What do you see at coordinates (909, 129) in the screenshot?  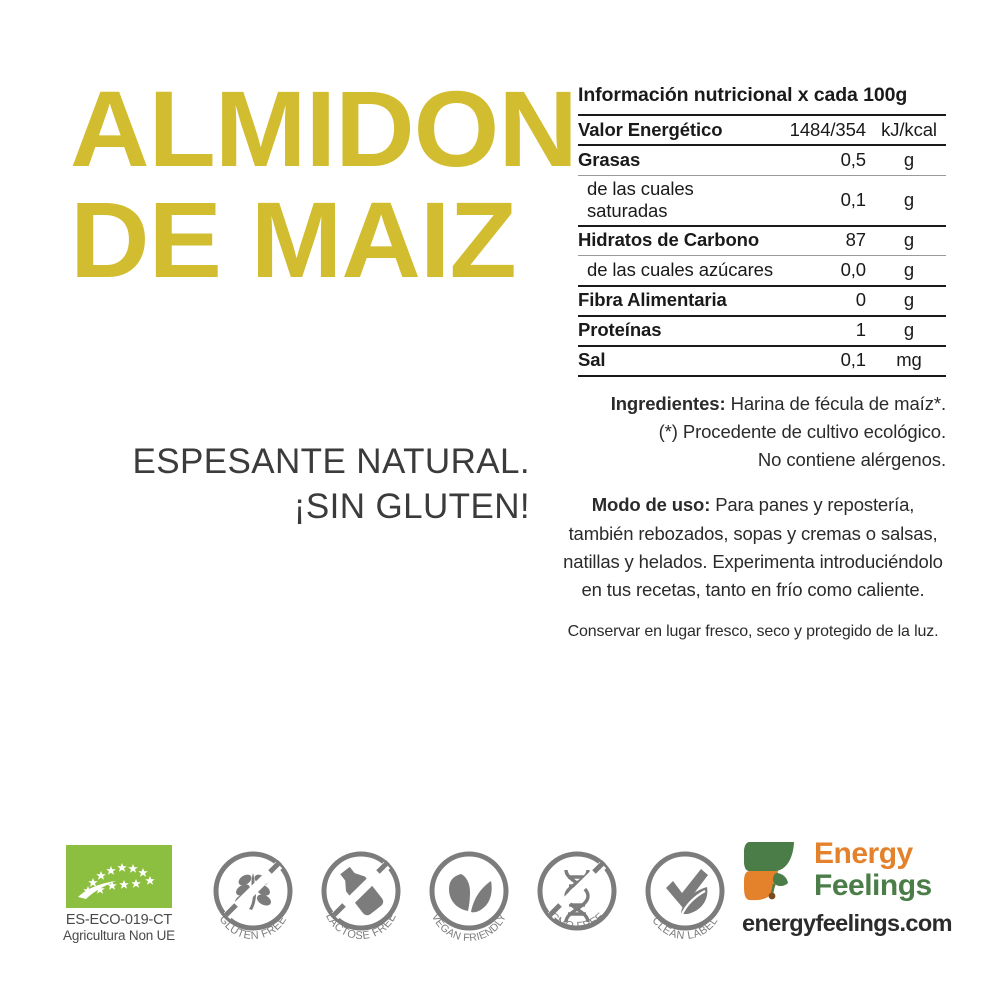 I see `nutrient-unit: kJ/kcal` at bounding box center [909, 129].